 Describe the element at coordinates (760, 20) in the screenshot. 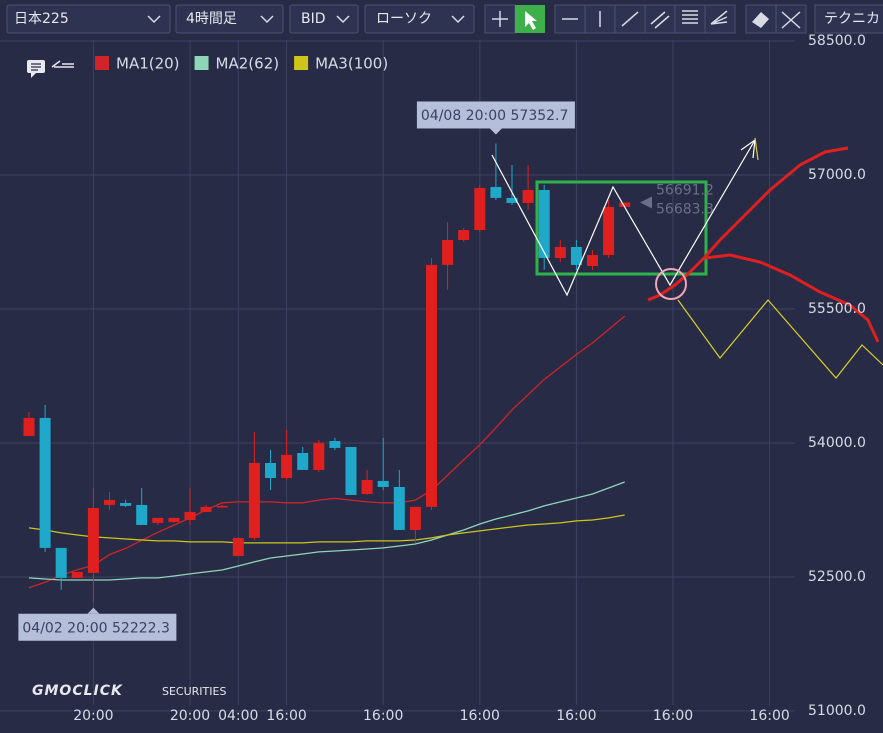

I see `eraser-icon` at that location.